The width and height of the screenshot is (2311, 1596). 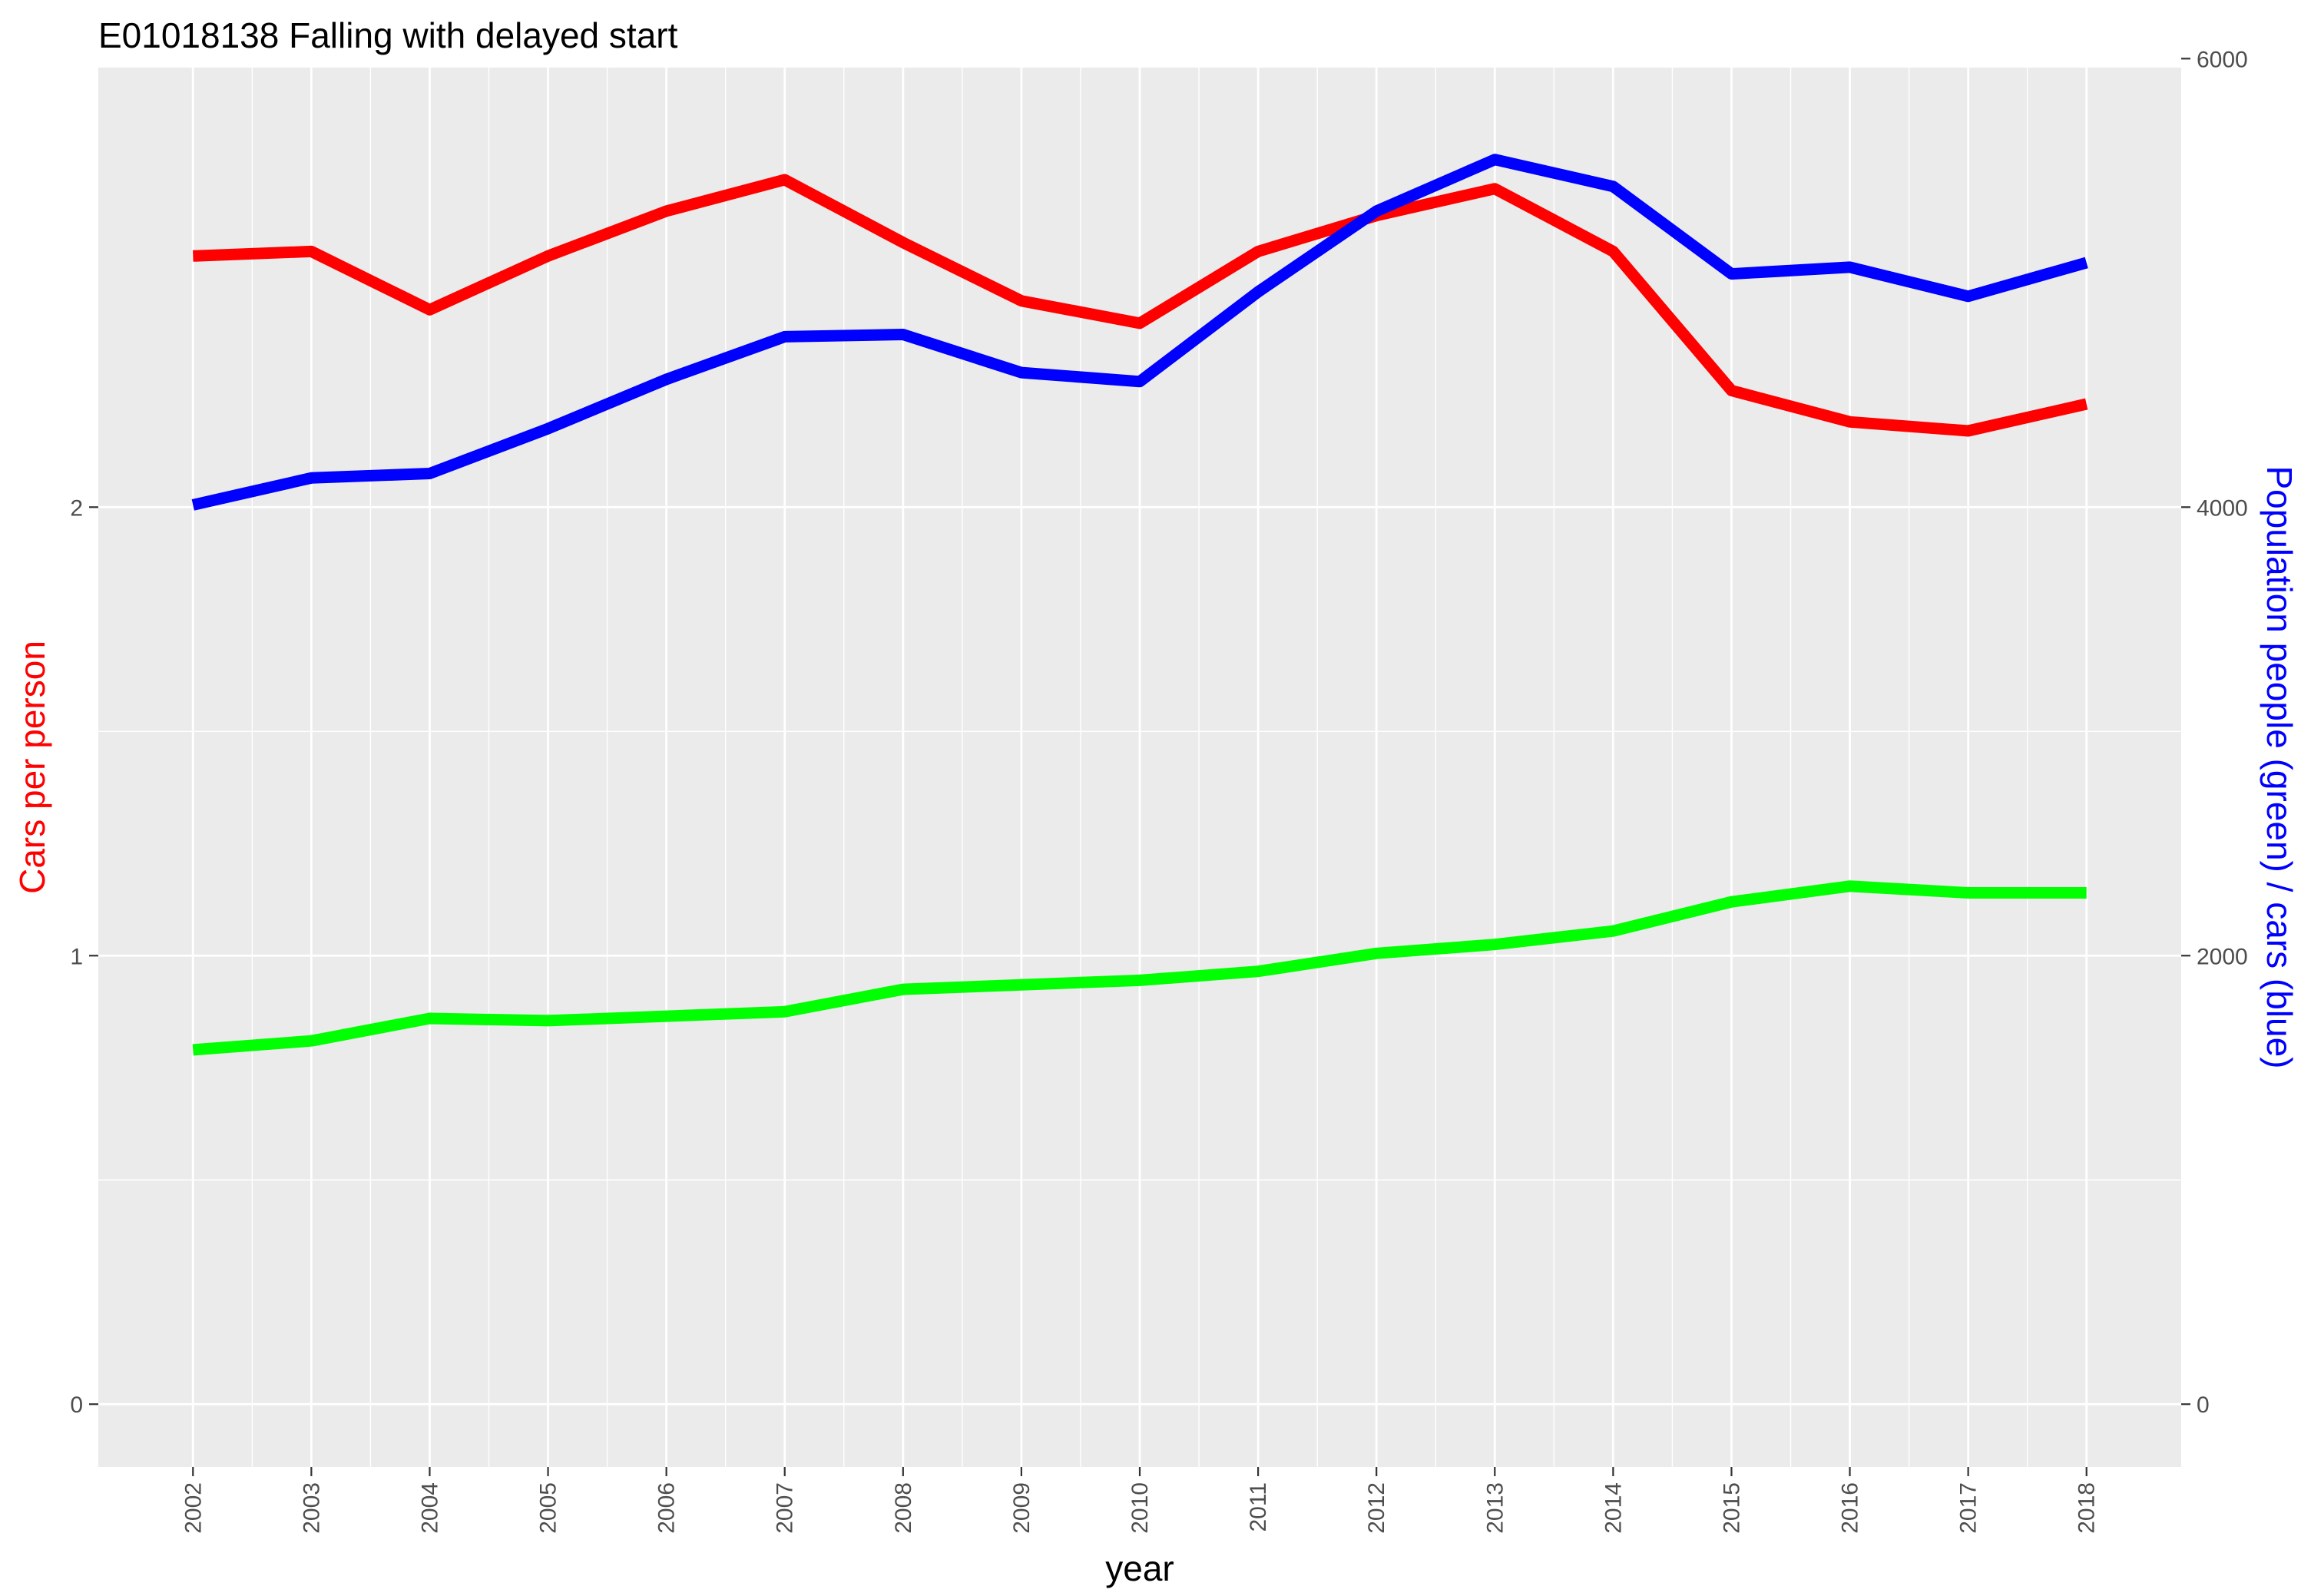 What do you see at coordinates (1613, 1508) in the screenshot?
I see `x-tick-label: 2014` at bounding box center [1613, 1508].